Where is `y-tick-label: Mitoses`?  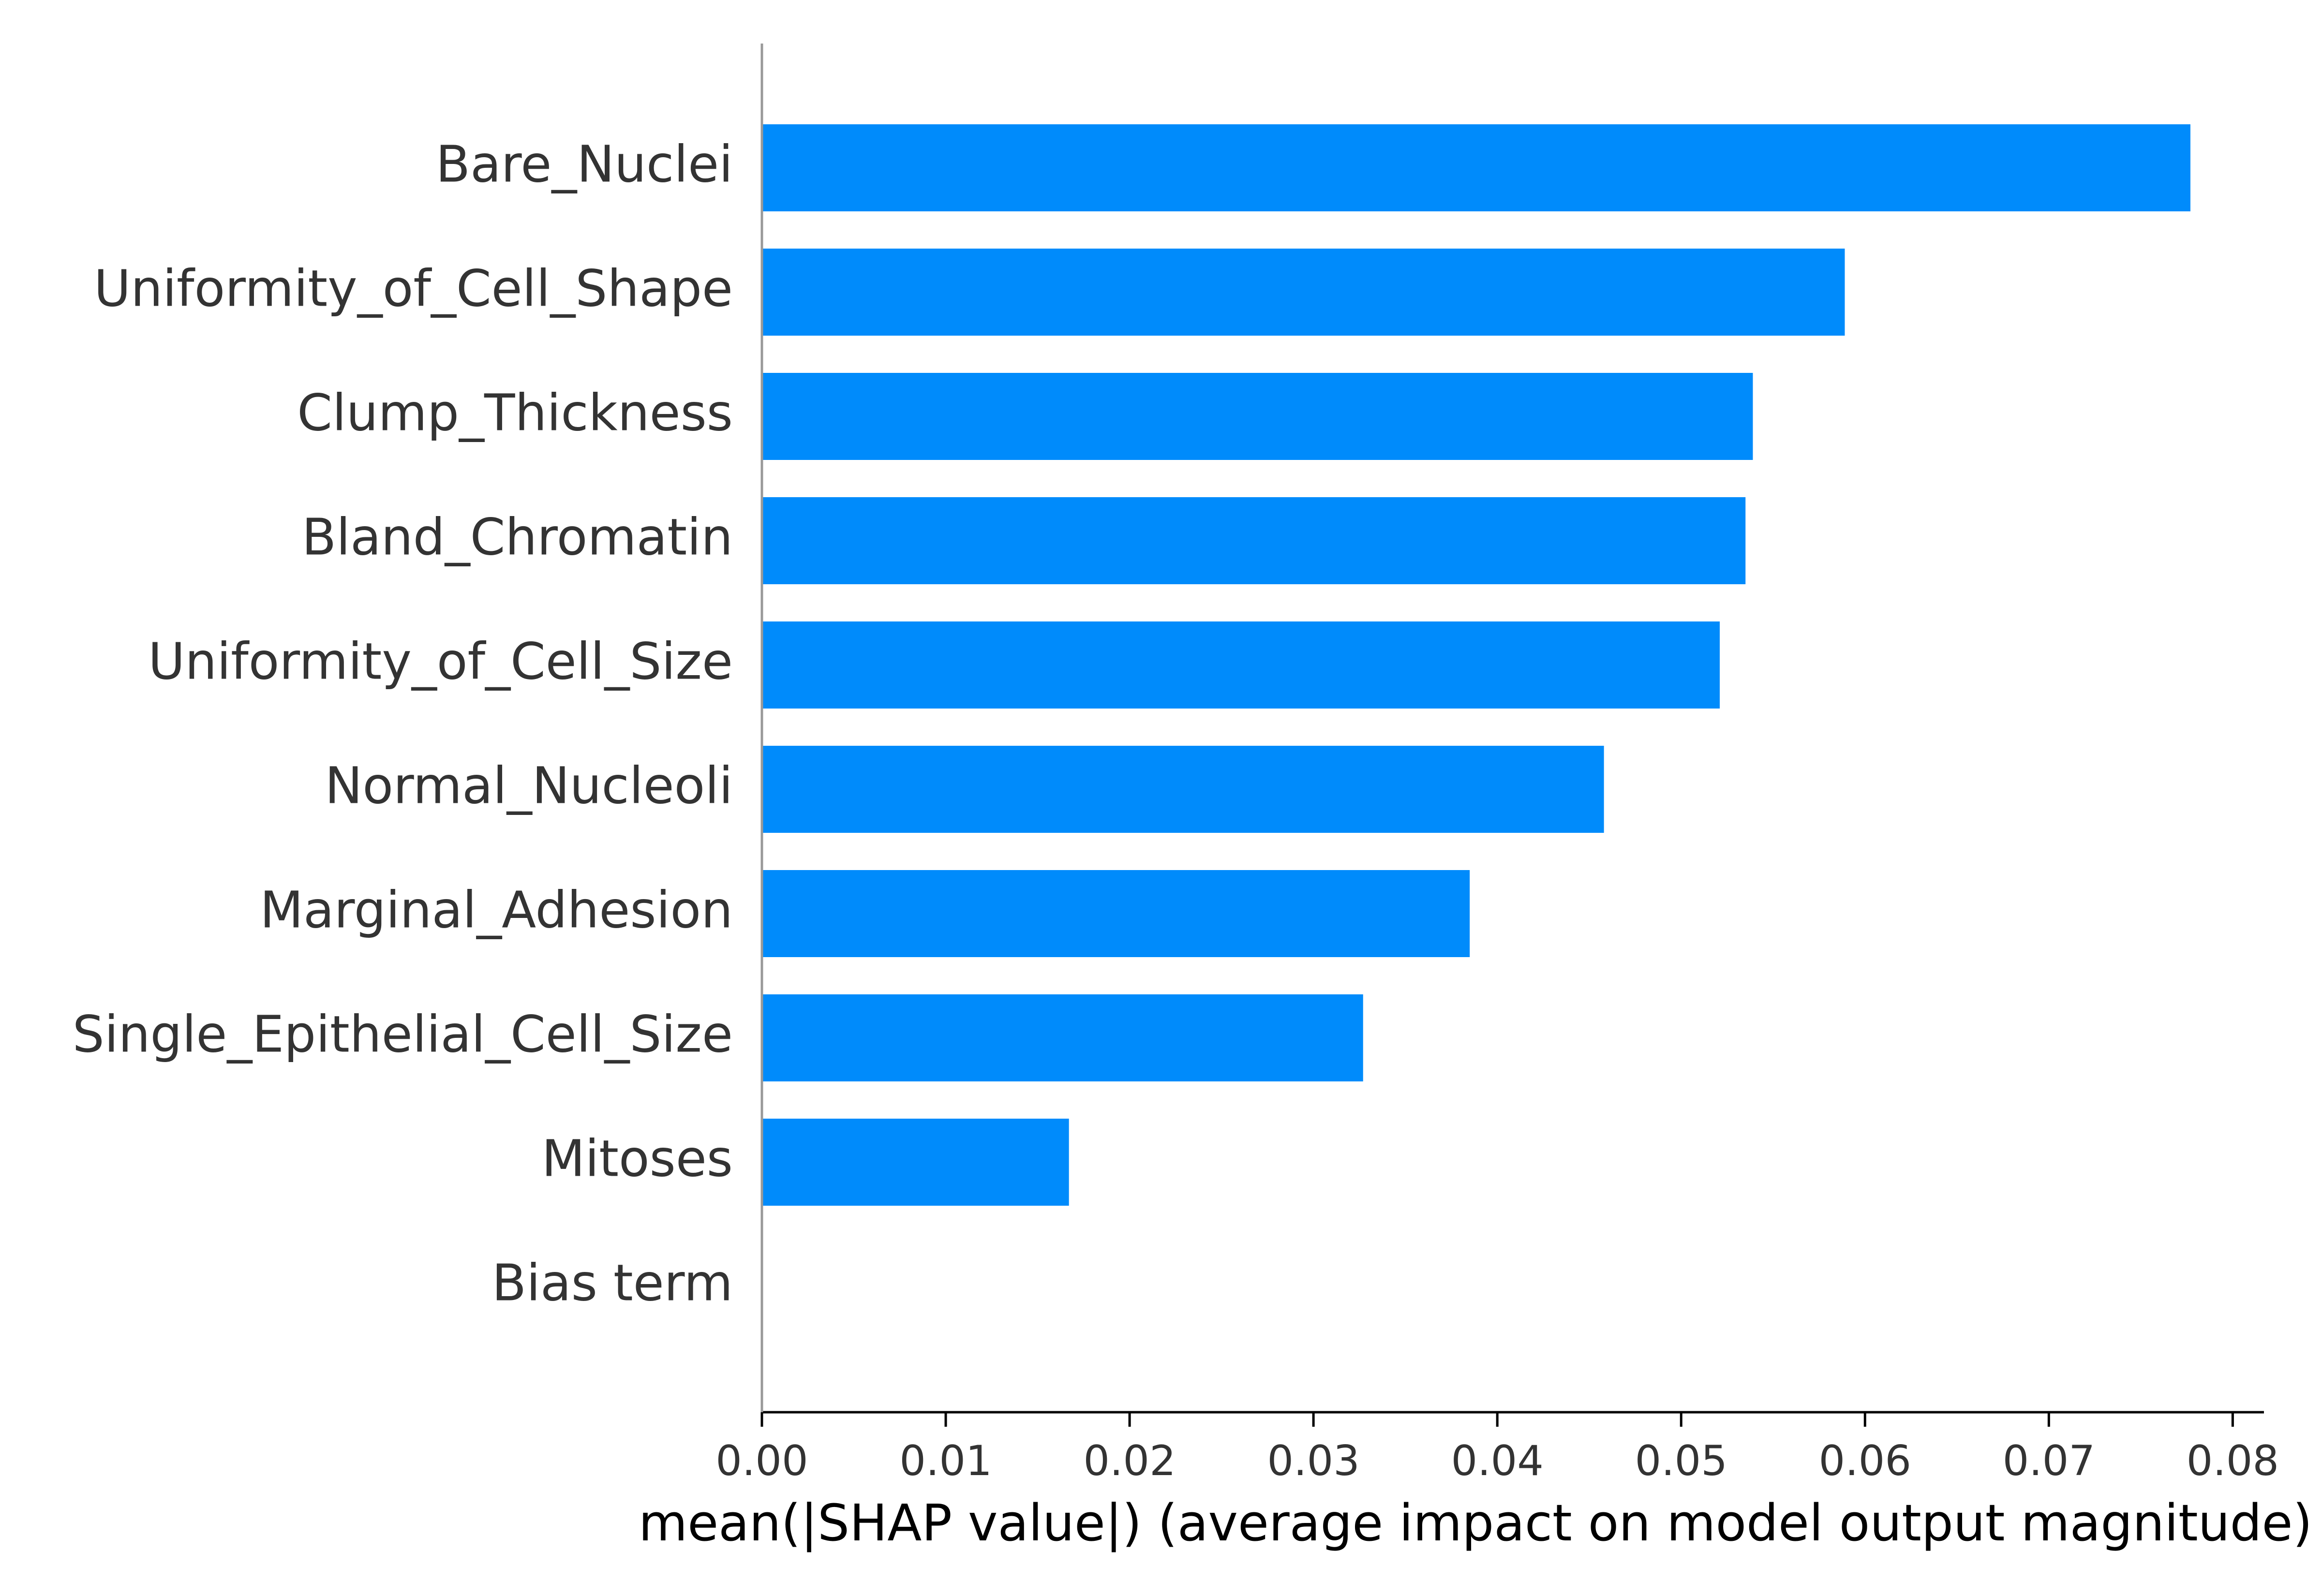 y-tick-label: Mitoses is located at coordinates (637, 1158).